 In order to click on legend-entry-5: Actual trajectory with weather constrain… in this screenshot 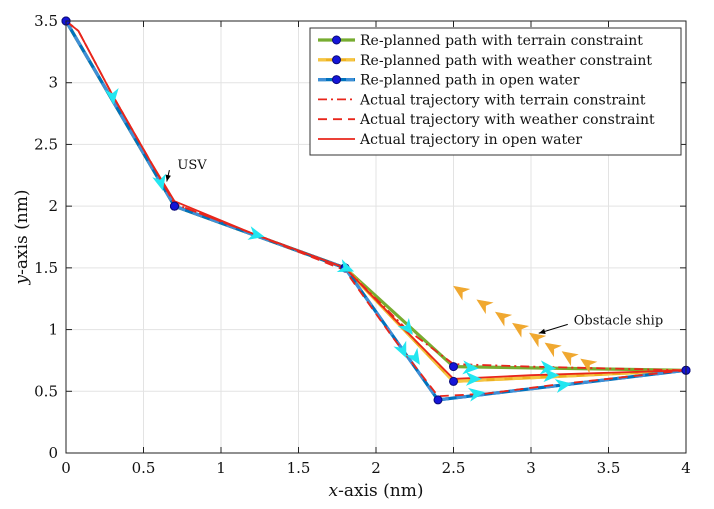, I will do `click(486, 120)`.